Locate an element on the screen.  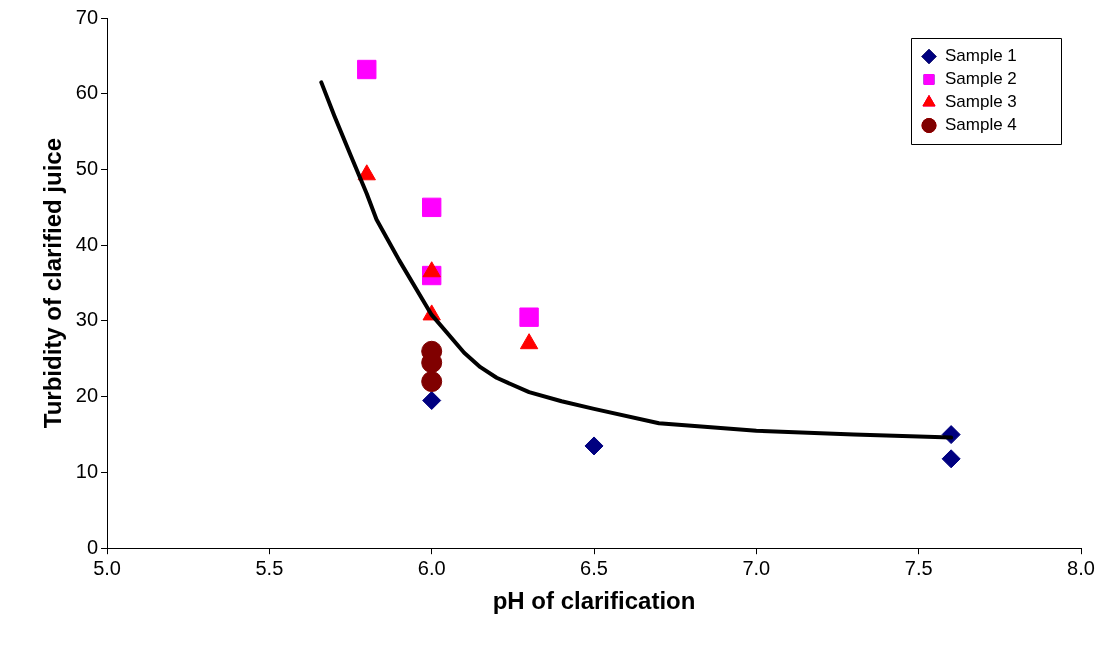
y-tick-label: 40 is located at coordinates (87, 243).